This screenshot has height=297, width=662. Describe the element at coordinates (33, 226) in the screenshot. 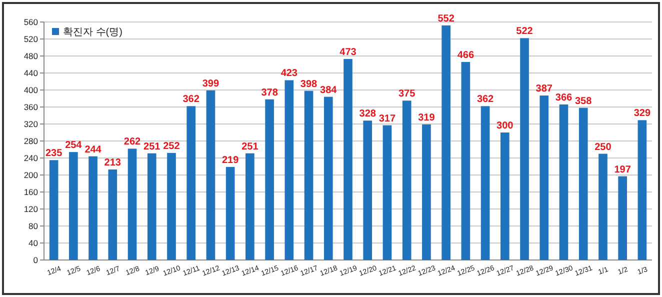

I see `y-tick-label: 80` at that location.